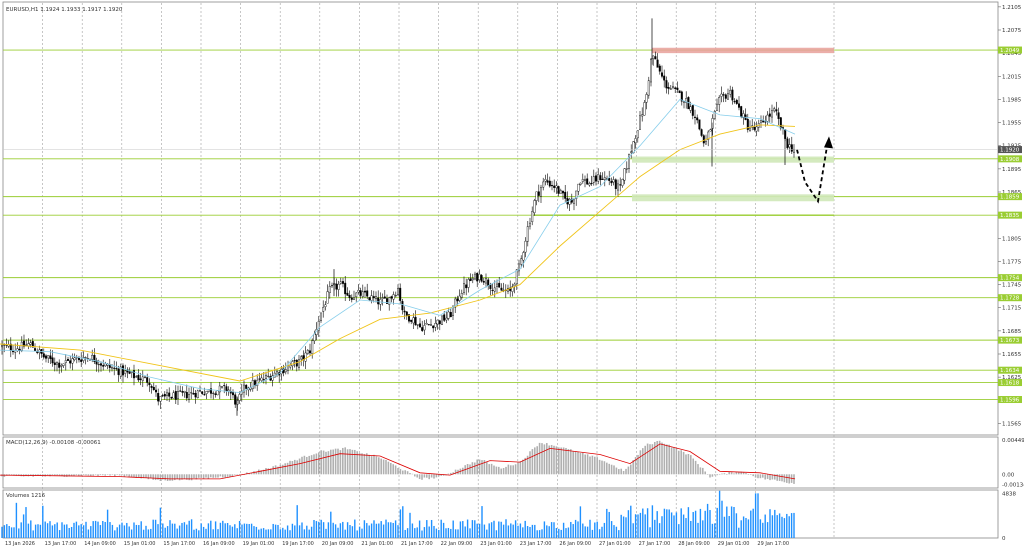 This screenshot has height=555, width=1024. I want to click on level-label-text: 1.1835, so click(1010, 216).